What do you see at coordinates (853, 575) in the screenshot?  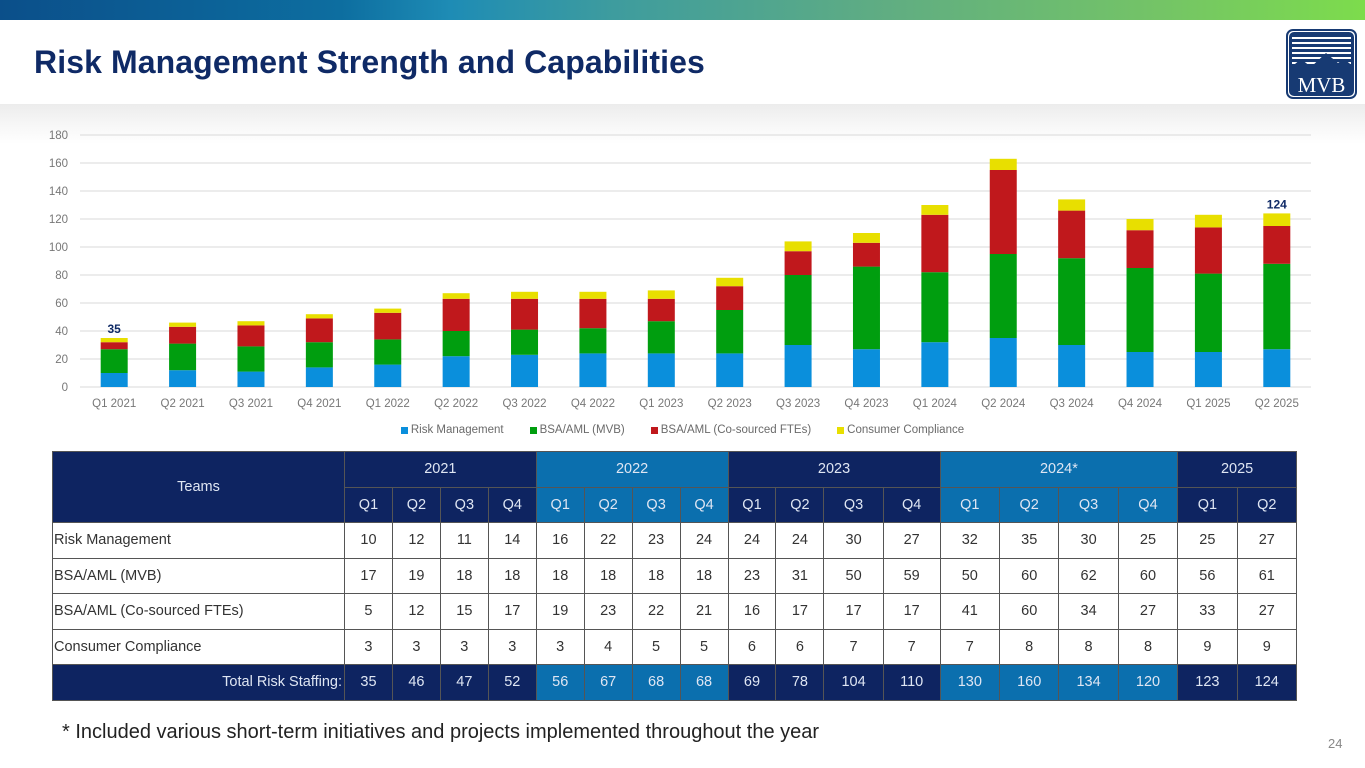 I see `table-cell: 50` at bounding box center [853, 575].